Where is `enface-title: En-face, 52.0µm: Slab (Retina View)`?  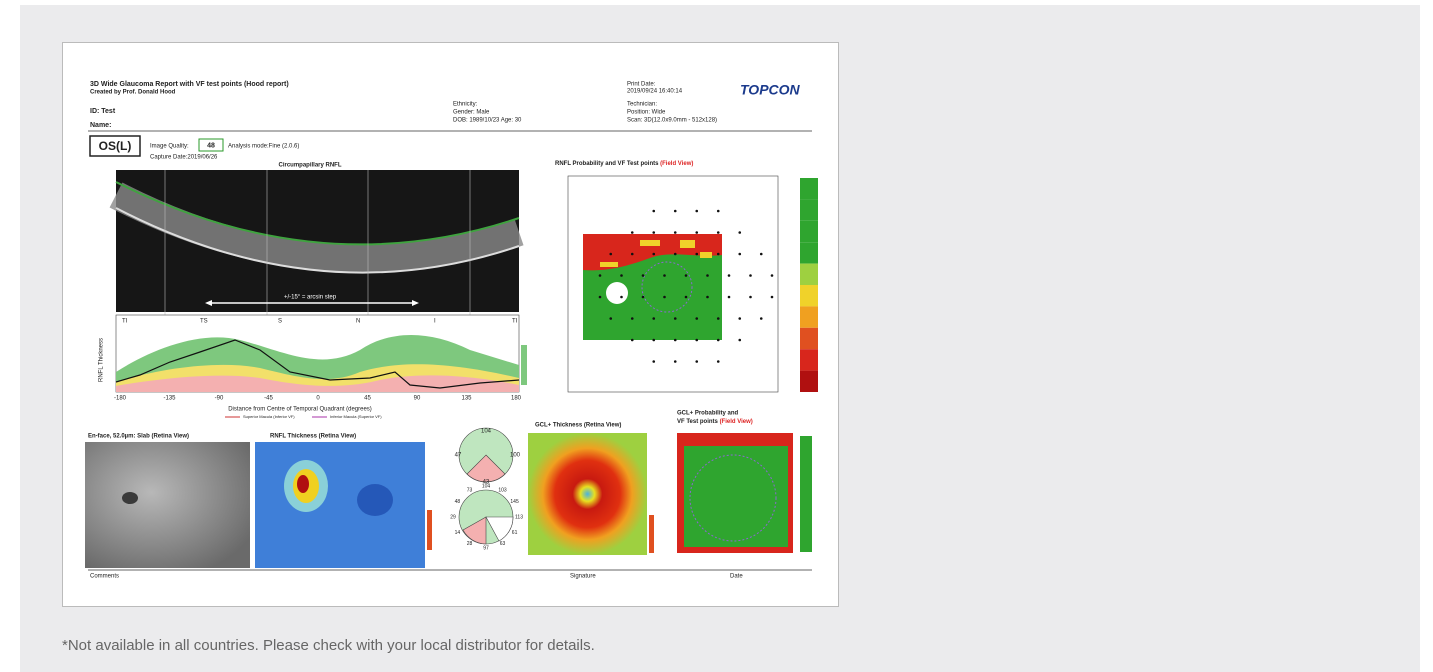 enface-title: En-face, 52.0µm: Slab (Retina View) is located at coordinates (138, 437).